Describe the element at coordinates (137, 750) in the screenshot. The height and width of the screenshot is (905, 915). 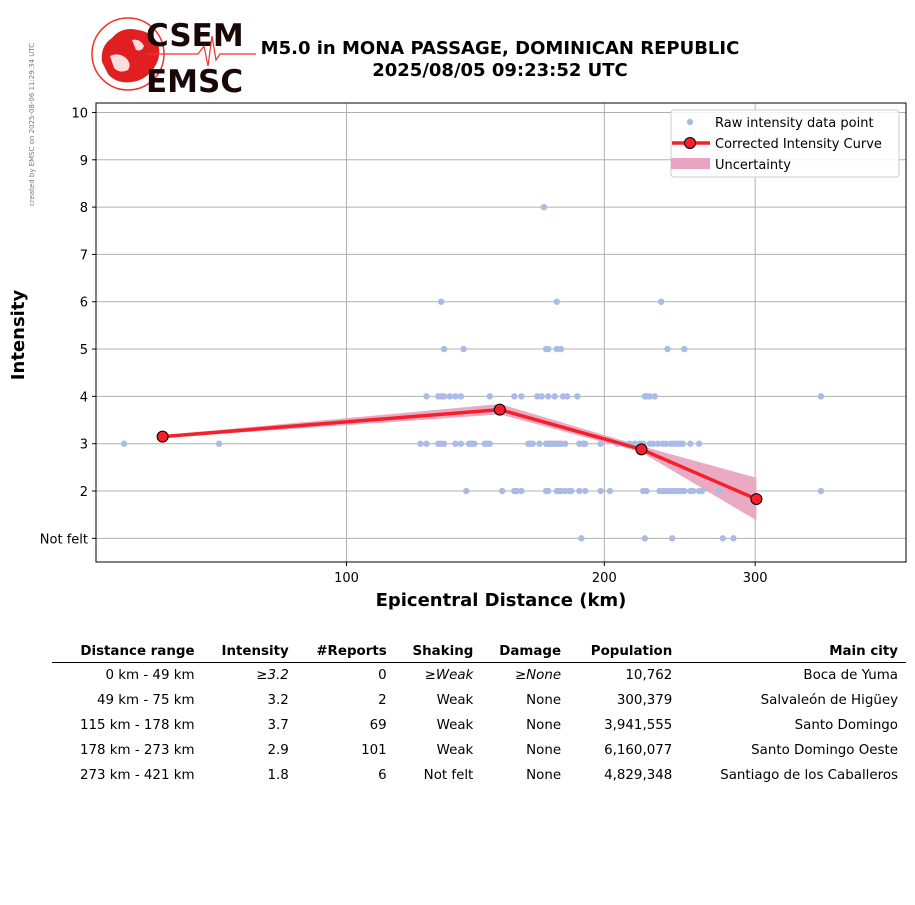
I see `table-cell: 178 km - 273 km` at that location.